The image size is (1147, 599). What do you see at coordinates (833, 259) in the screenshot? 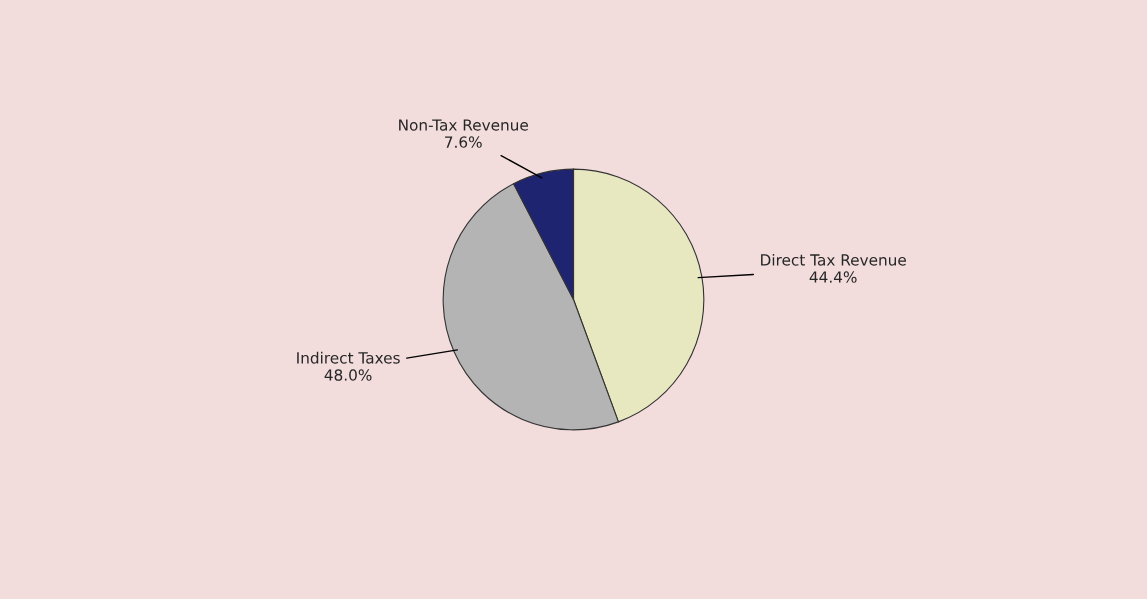
I see `slice-label: Direct Tax Revenue` at bounding box center [833, 259].